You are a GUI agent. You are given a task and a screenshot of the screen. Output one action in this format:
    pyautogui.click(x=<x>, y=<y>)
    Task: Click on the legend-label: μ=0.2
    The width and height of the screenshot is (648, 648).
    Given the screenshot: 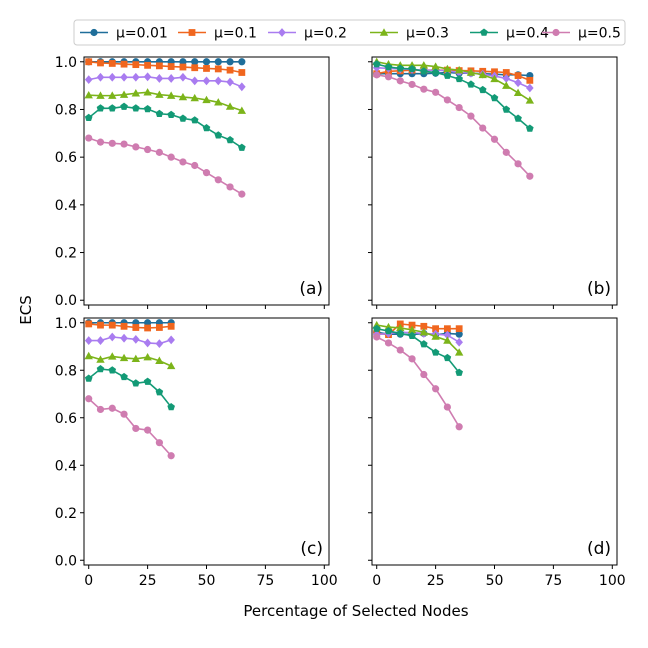 What is the action you would take?
    pyautogui.click(x=325, y=34)
    